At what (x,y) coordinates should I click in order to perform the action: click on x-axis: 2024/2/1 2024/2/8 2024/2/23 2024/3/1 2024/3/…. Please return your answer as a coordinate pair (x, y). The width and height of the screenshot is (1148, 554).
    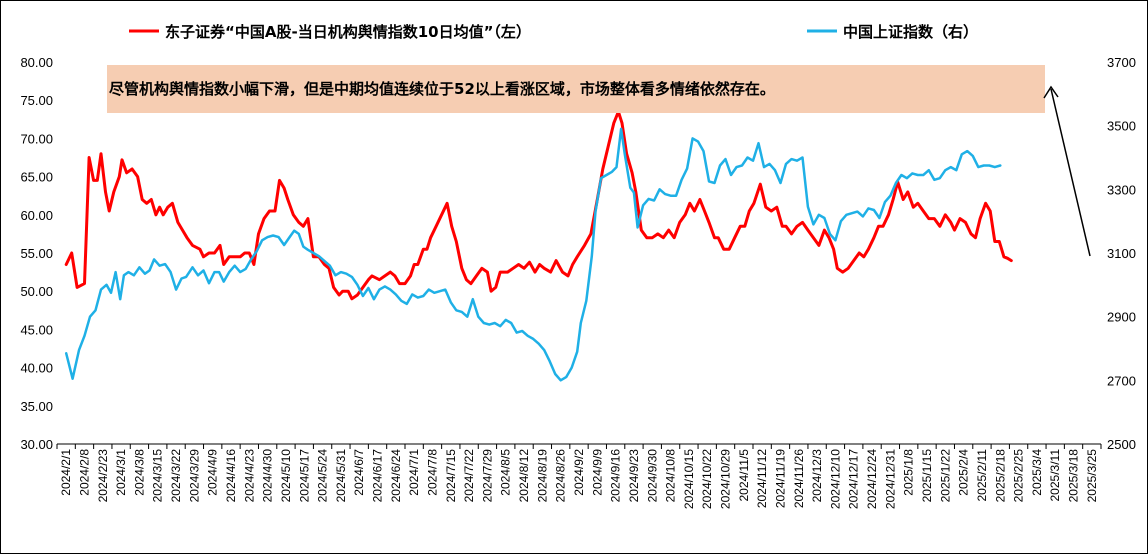
    Looking at the image, I should click on (579, 476).